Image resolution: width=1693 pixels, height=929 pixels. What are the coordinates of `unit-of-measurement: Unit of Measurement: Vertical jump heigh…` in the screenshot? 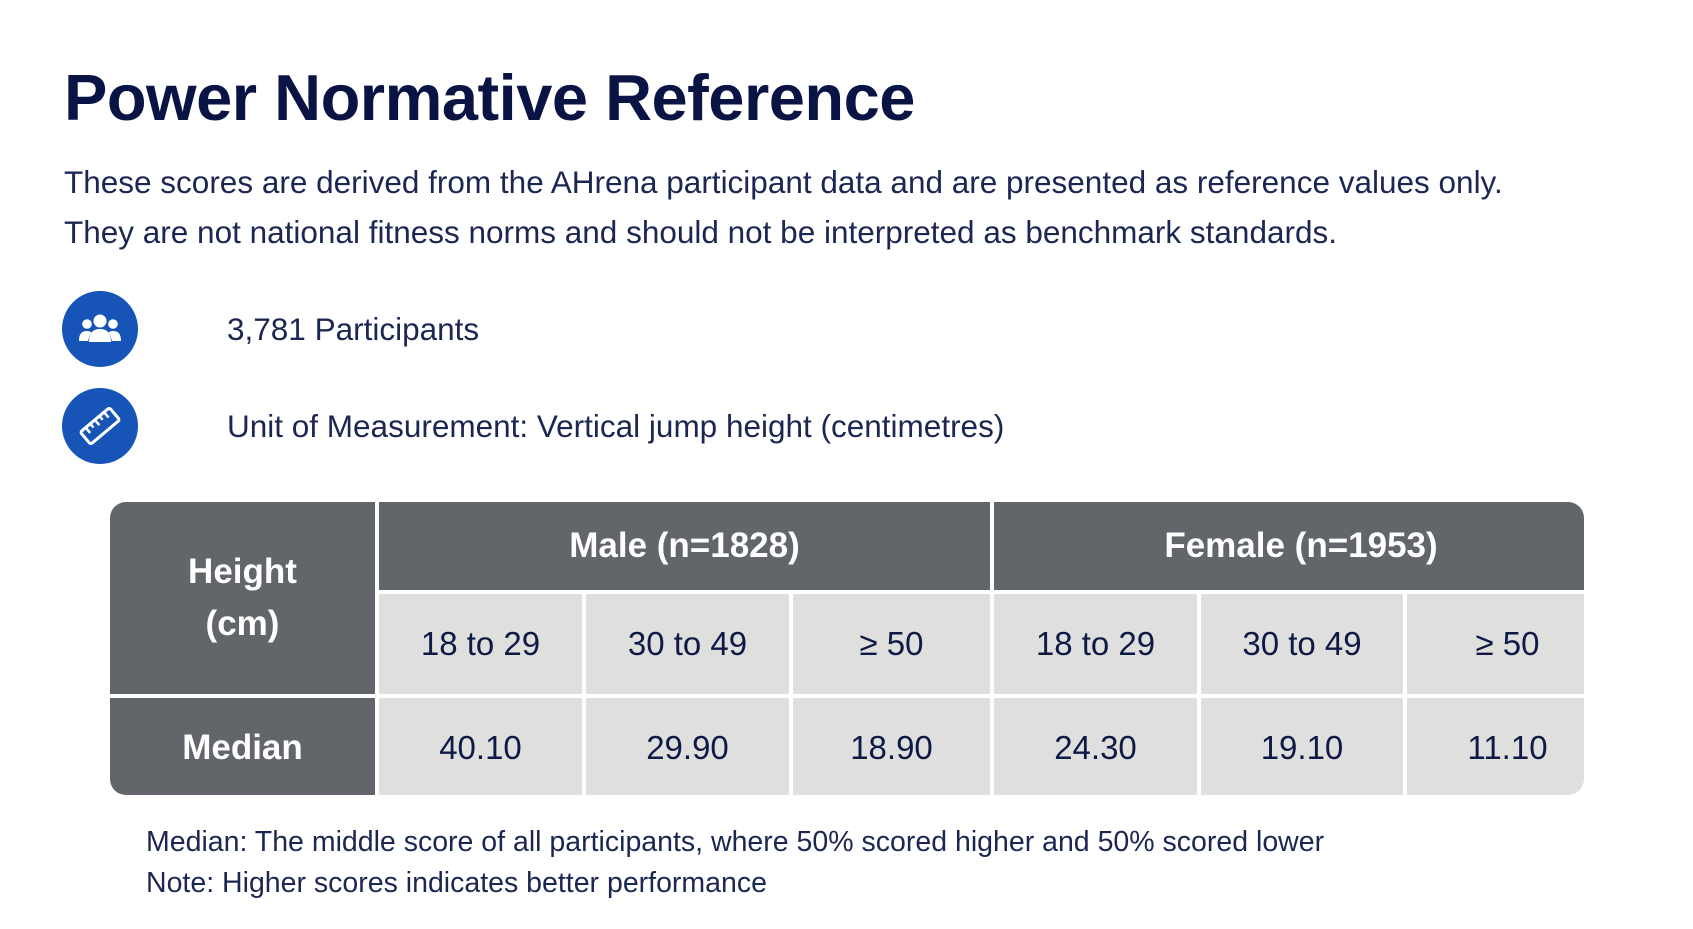 It's located at (616, 425).